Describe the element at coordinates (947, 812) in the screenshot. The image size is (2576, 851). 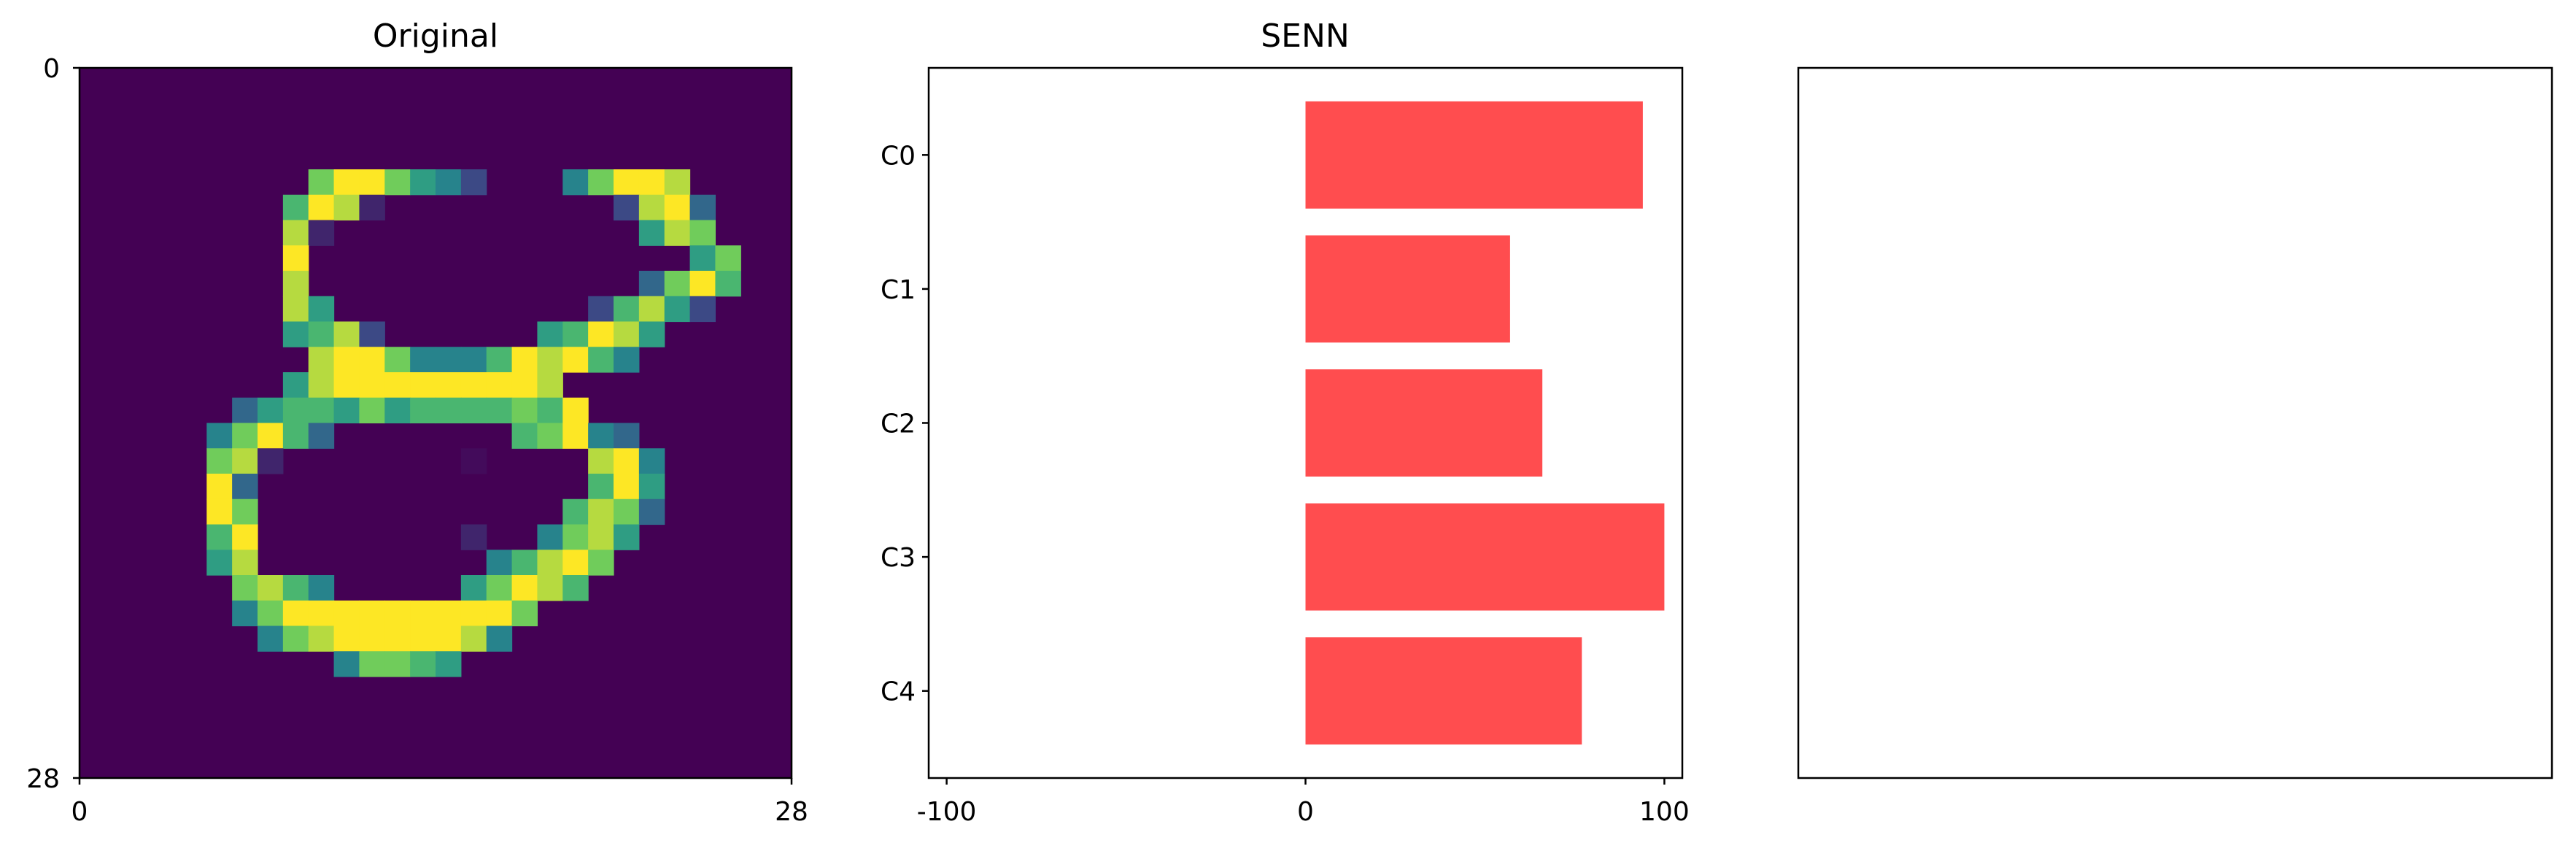
I see `senn-xtick-label: -100` at that location.